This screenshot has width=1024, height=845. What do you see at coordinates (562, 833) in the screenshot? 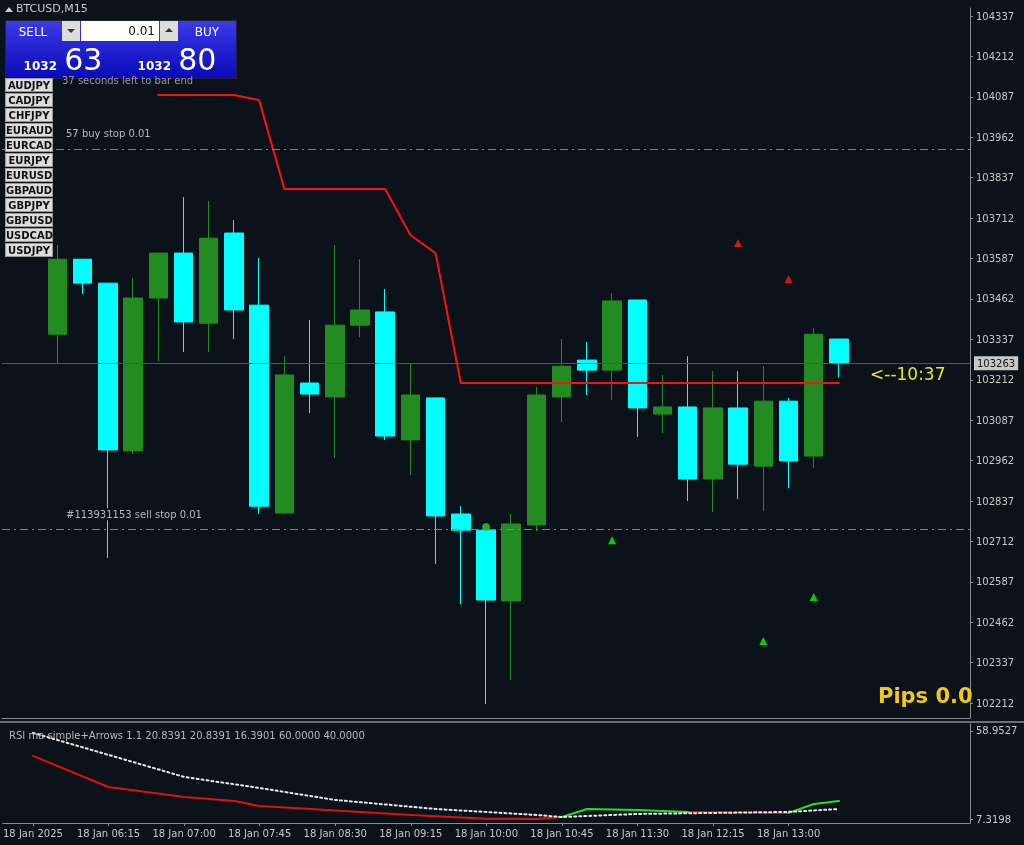
I see `x-tick-label: 18 Jan 10:45` at bounding box center [562, 833].